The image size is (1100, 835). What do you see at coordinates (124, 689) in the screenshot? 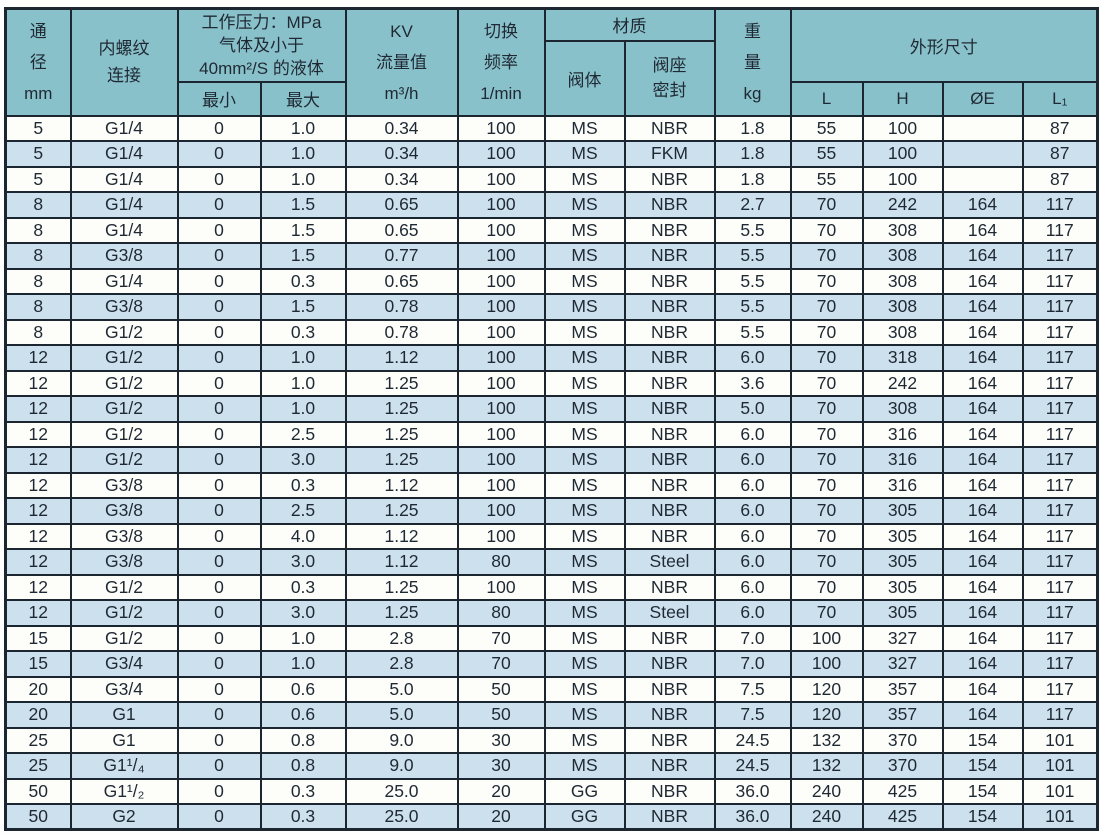
I see `table-cell: G3/4` at bounding box center [124, 689].